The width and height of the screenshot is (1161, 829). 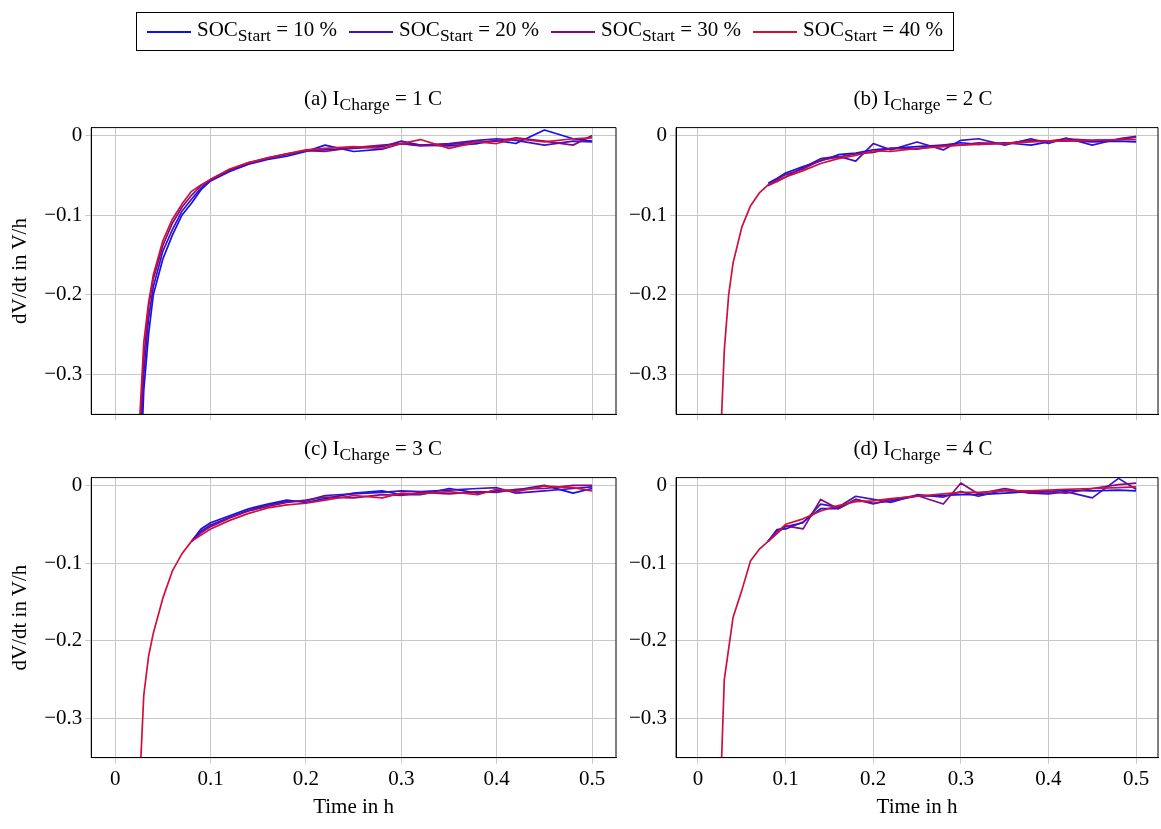 What do you see at coordinates (469, 32) in the screenshot?
I see `legend-label: SOC$_{Start}$ = 20 %` at bounding box center [469, 32].